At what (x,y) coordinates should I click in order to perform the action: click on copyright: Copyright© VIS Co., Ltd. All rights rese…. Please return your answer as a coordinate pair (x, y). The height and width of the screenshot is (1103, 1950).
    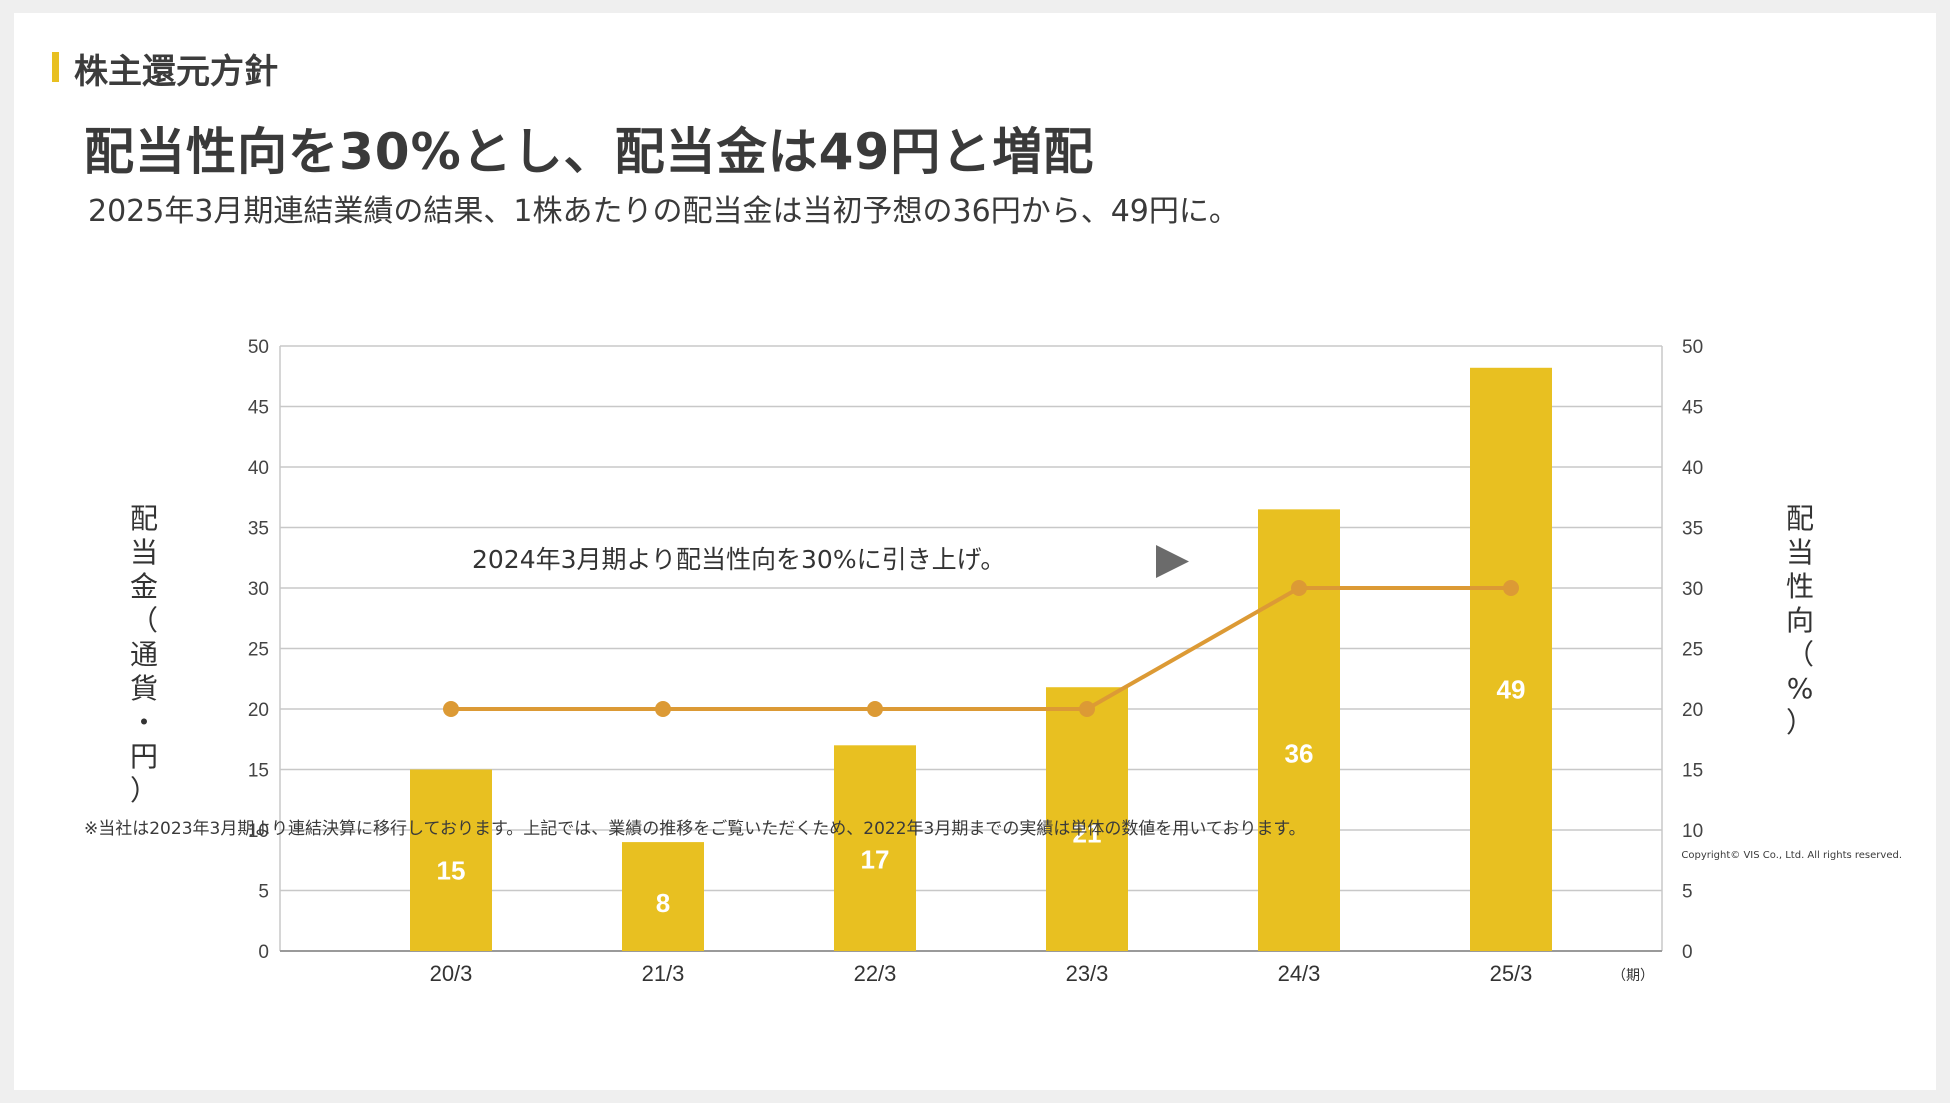
    Looking at the image, I should click on (1791, 855).